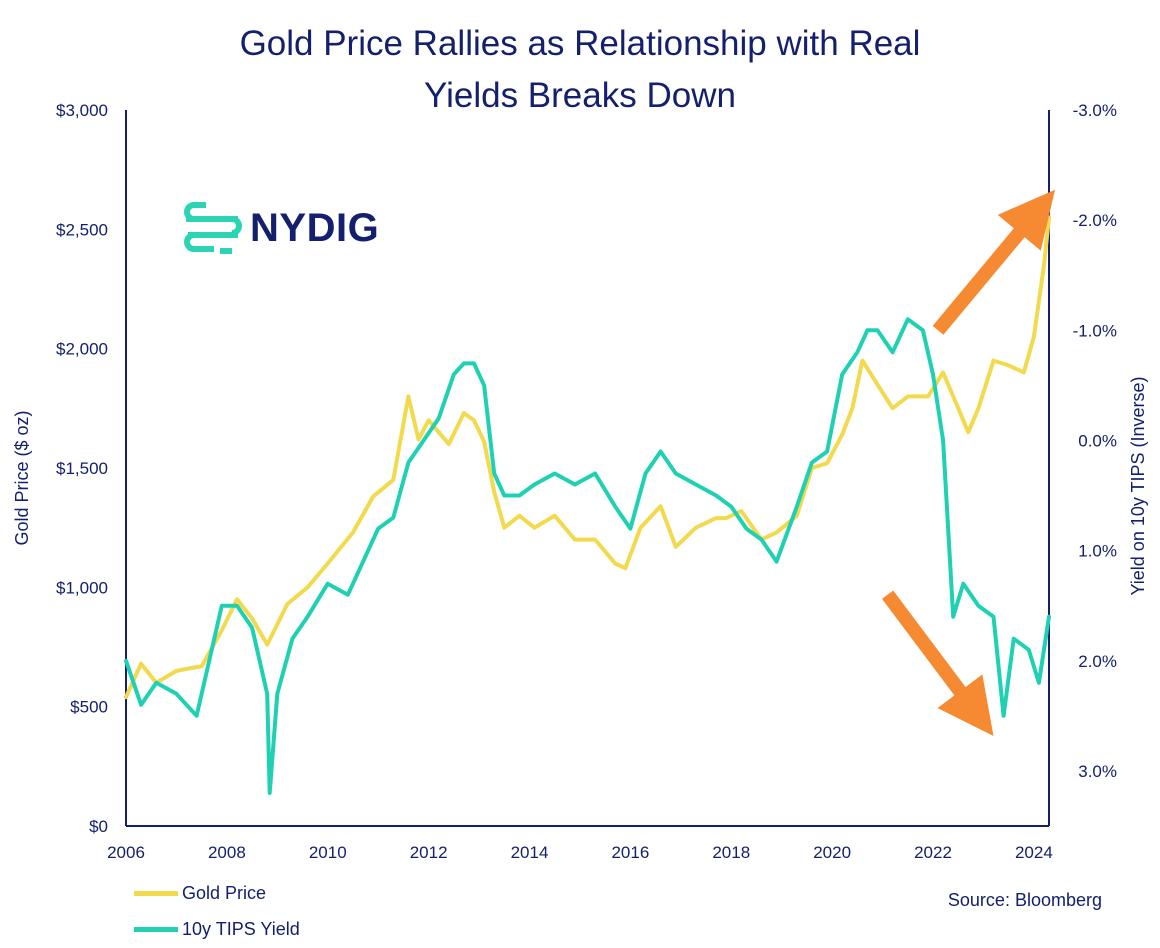  I want to click on y2-tick-label: 3.0%, so click(1097, 771).